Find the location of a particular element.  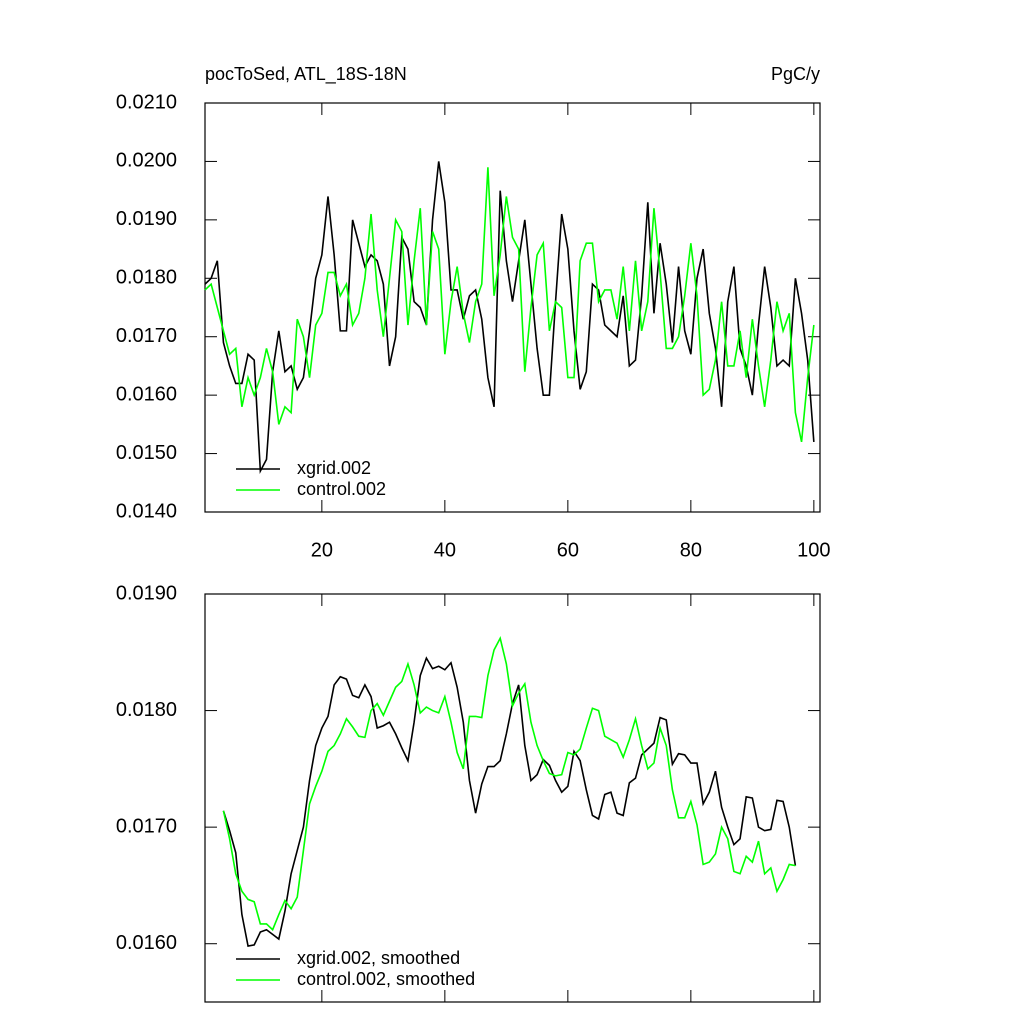

y-tick-label: 0.0150 is located at coordinates (146, 453).